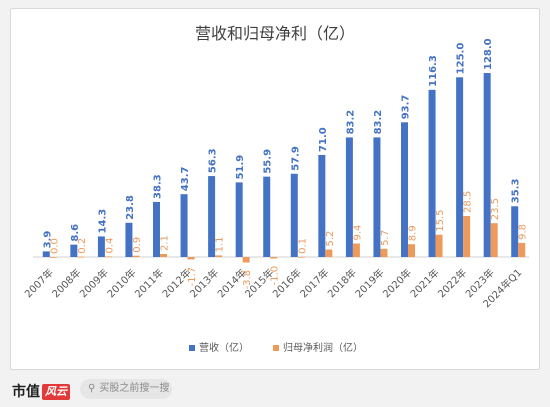 Image resolution: width=550 pixels, height=407 pixels. Describe the element at coordinates (488, 54) in the screenshot. I see `revenue-data-label: 128.0` at that location.